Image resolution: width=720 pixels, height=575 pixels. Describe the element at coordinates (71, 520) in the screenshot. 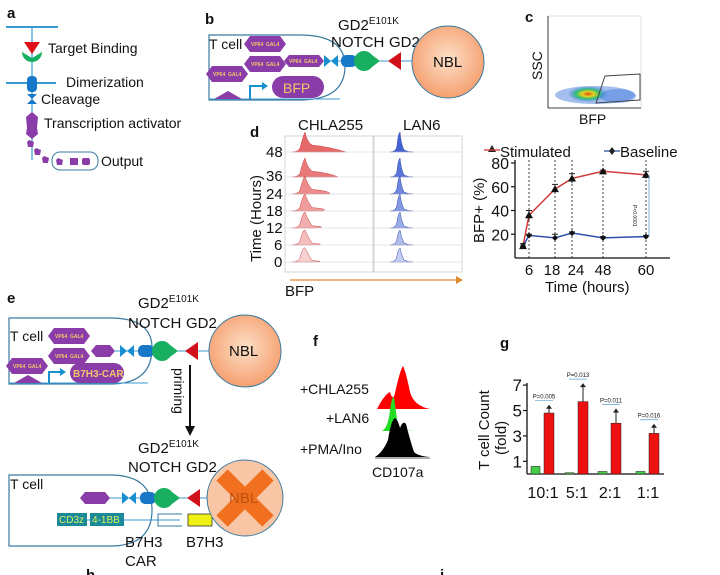

I see `cd3z-label: CD3z` at that location.